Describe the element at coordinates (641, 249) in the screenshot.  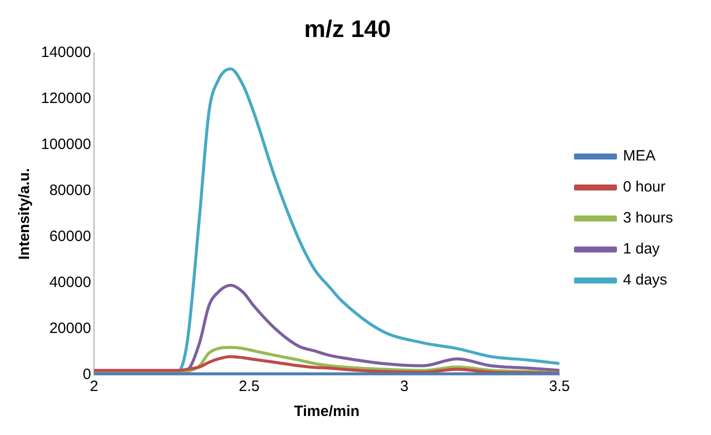
I see `legend-label: 1 day` at that location.